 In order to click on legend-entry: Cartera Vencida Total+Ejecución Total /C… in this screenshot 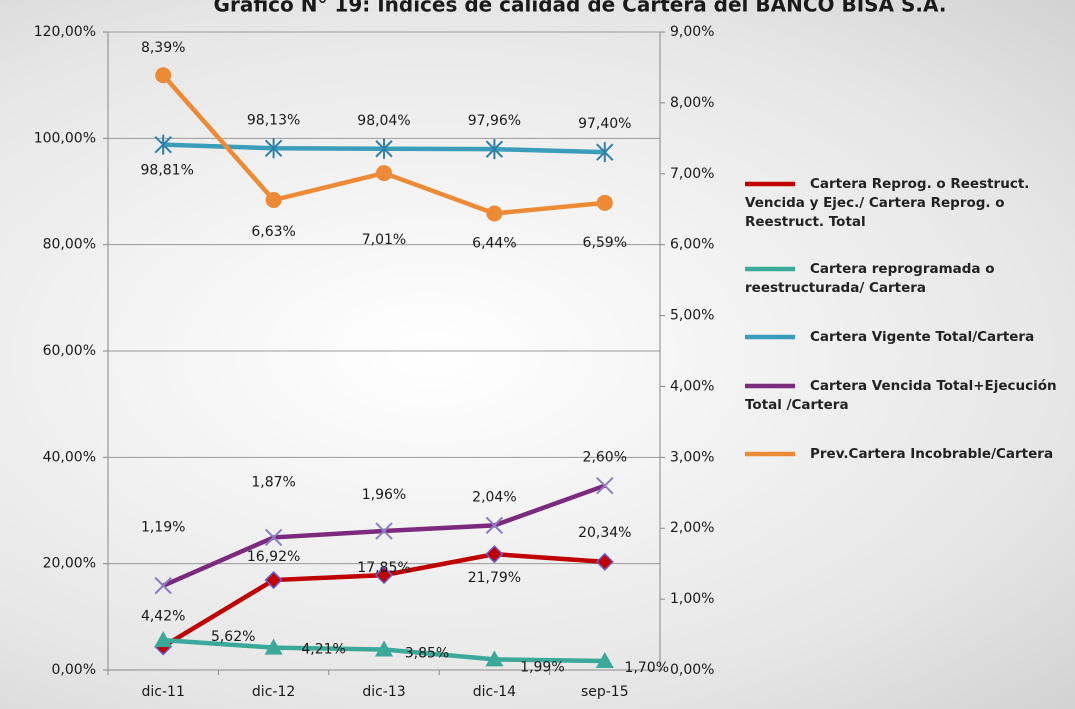, I will do `click(910, 396)`.